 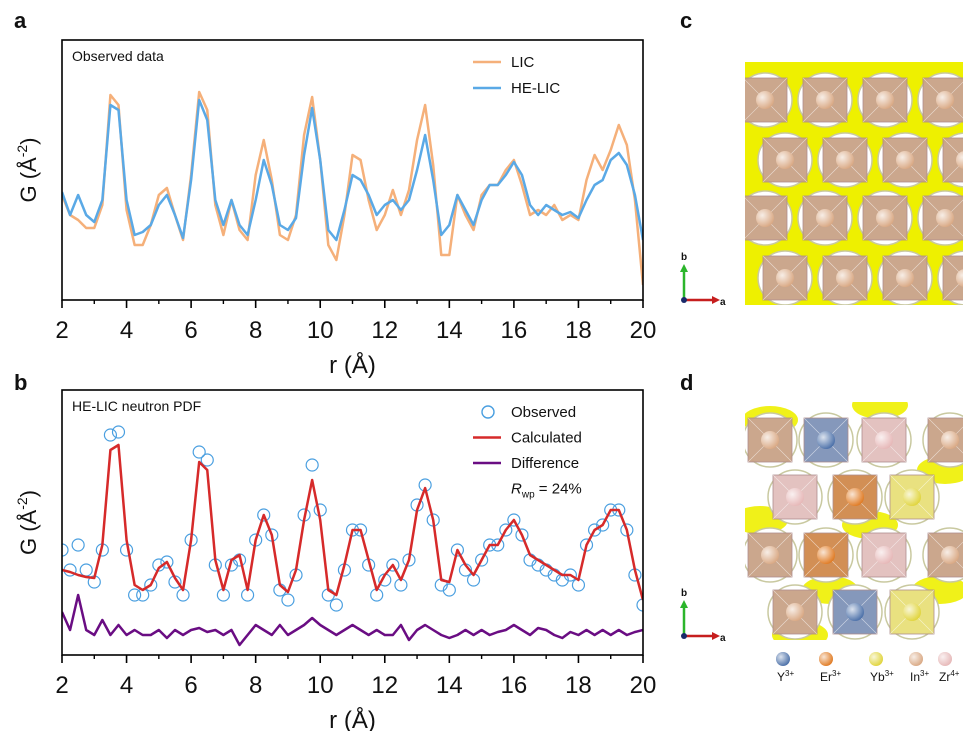 I want to click on ion-label: Zr4+, so click(x=949, y=676).